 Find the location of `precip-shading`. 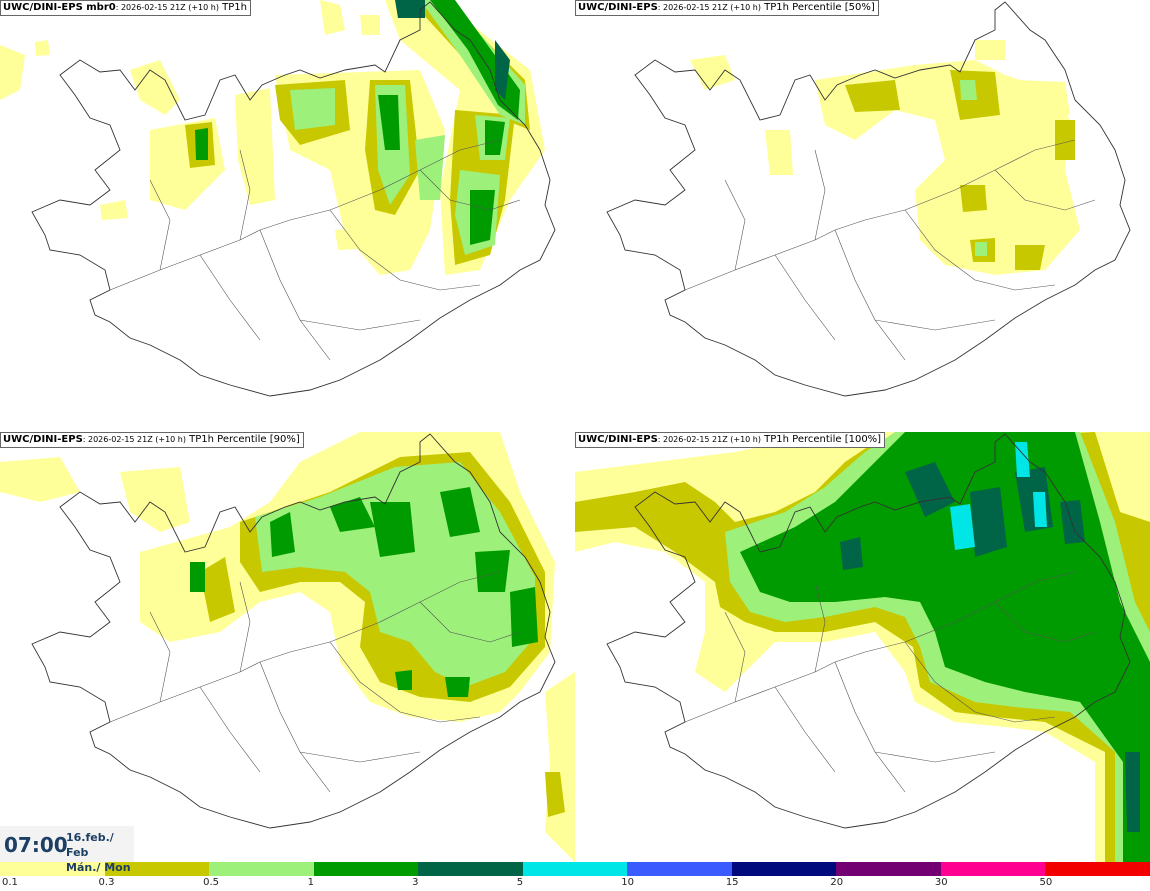

precip-shading is located at coordinates (272, 137).